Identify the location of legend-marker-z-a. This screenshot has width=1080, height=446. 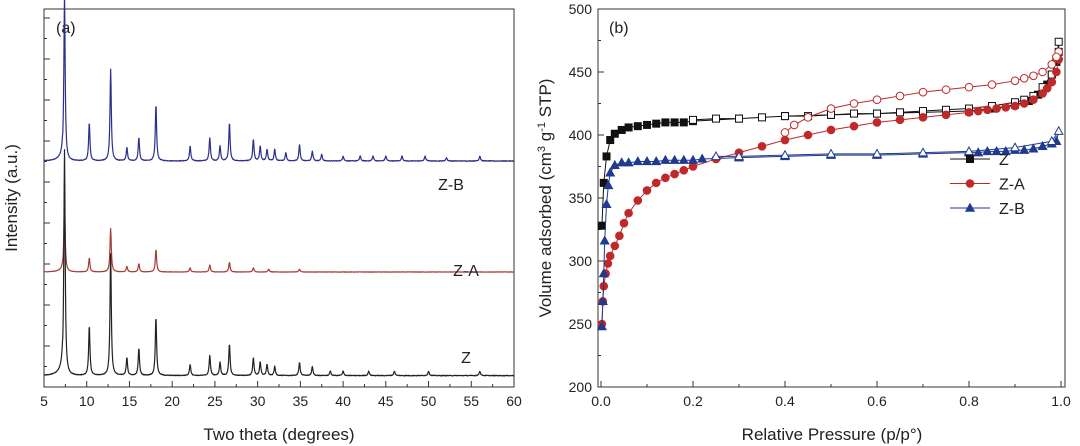
(970, 183).